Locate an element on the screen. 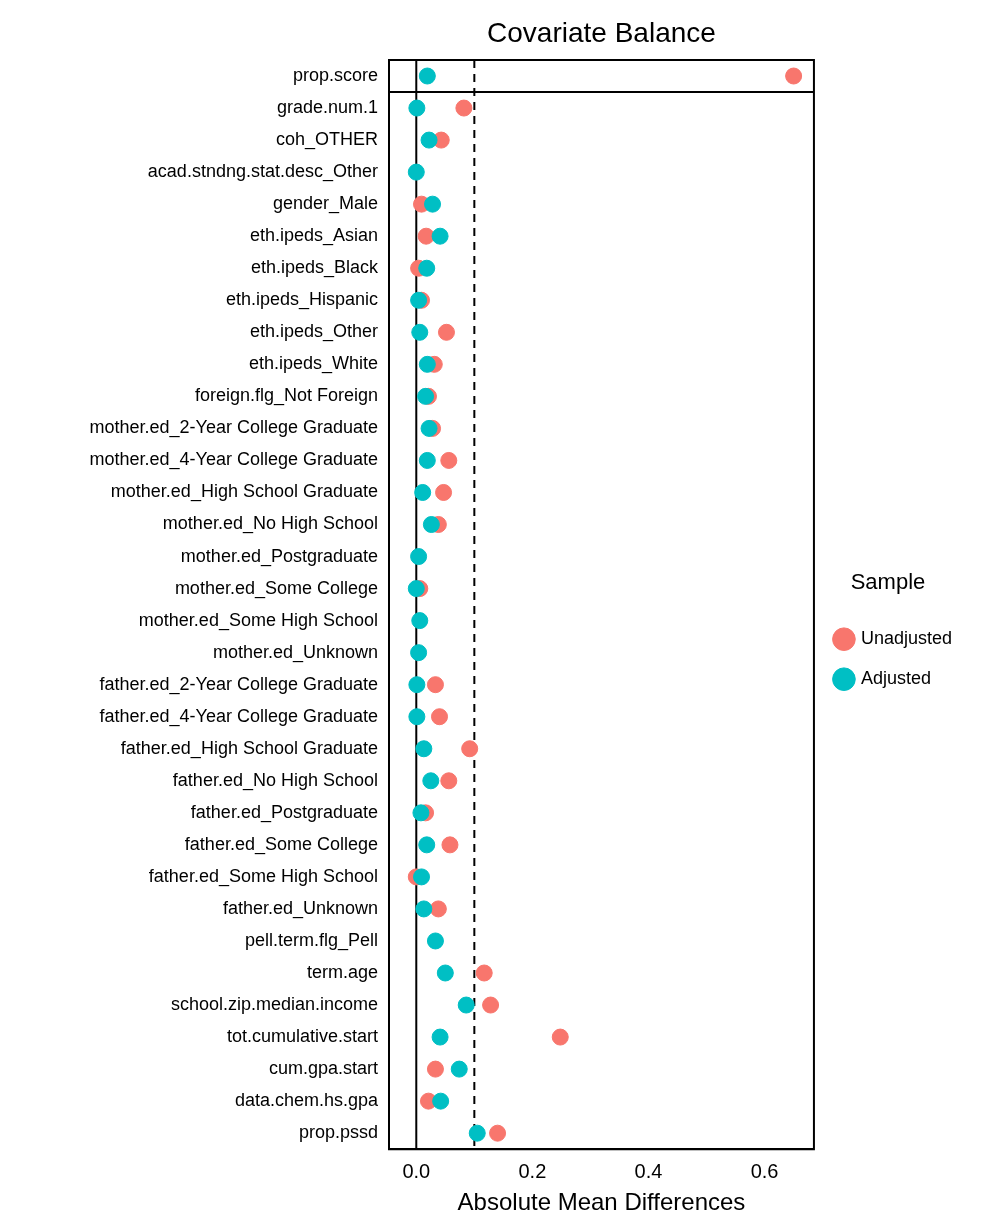  y-tick-label: grade.num.1 is located at coordinates (327, 107).